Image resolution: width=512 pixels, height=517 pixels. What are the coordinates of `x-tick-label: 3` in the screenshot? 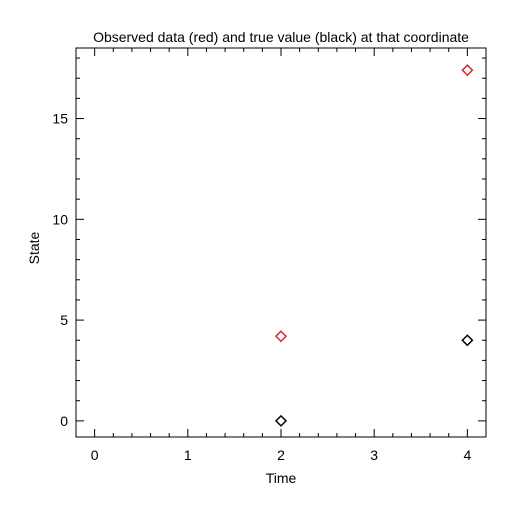 It's located at (374, 455).